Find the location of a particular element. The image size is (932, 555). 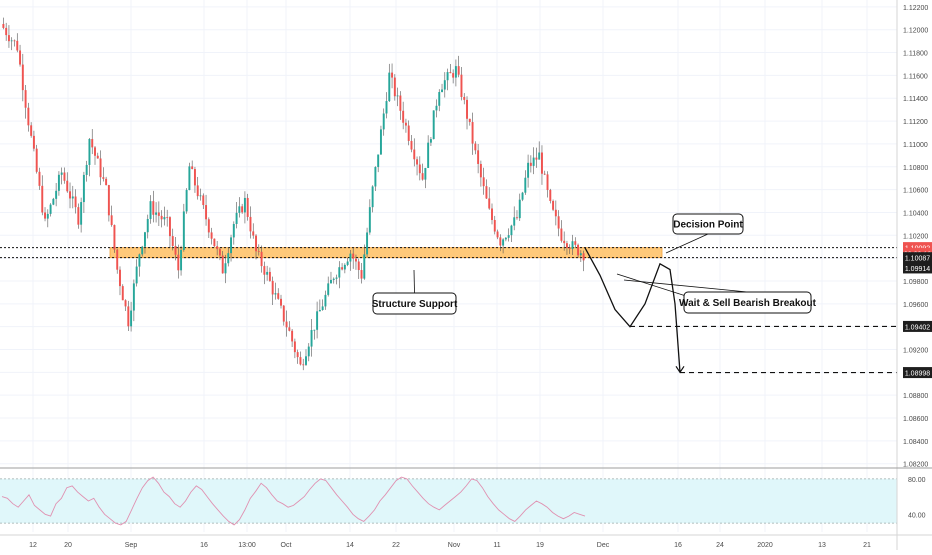

x-tick-label: 24 is located at coordinates (720, 545).